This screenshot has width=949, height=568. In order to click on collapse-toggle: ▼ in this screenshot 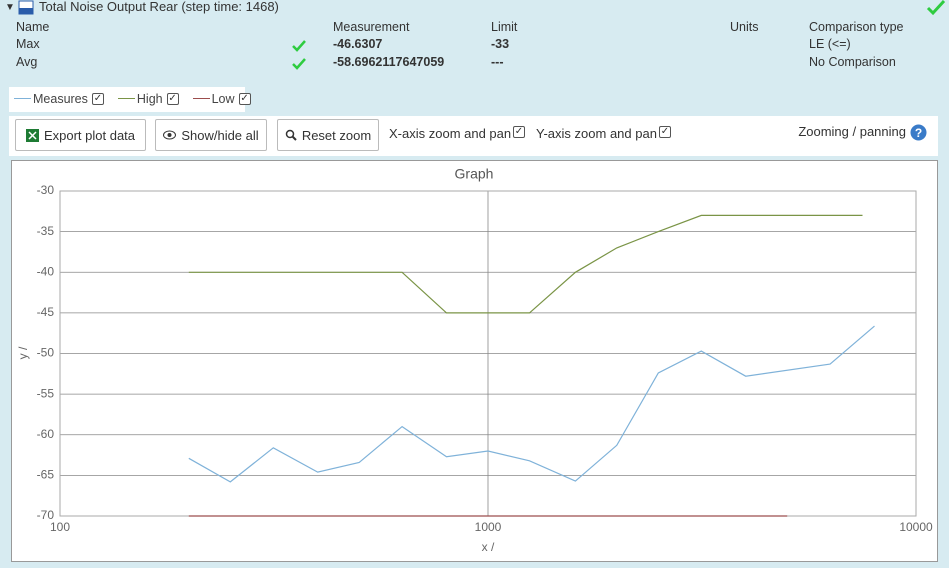, I will do `click(10, 7)`.